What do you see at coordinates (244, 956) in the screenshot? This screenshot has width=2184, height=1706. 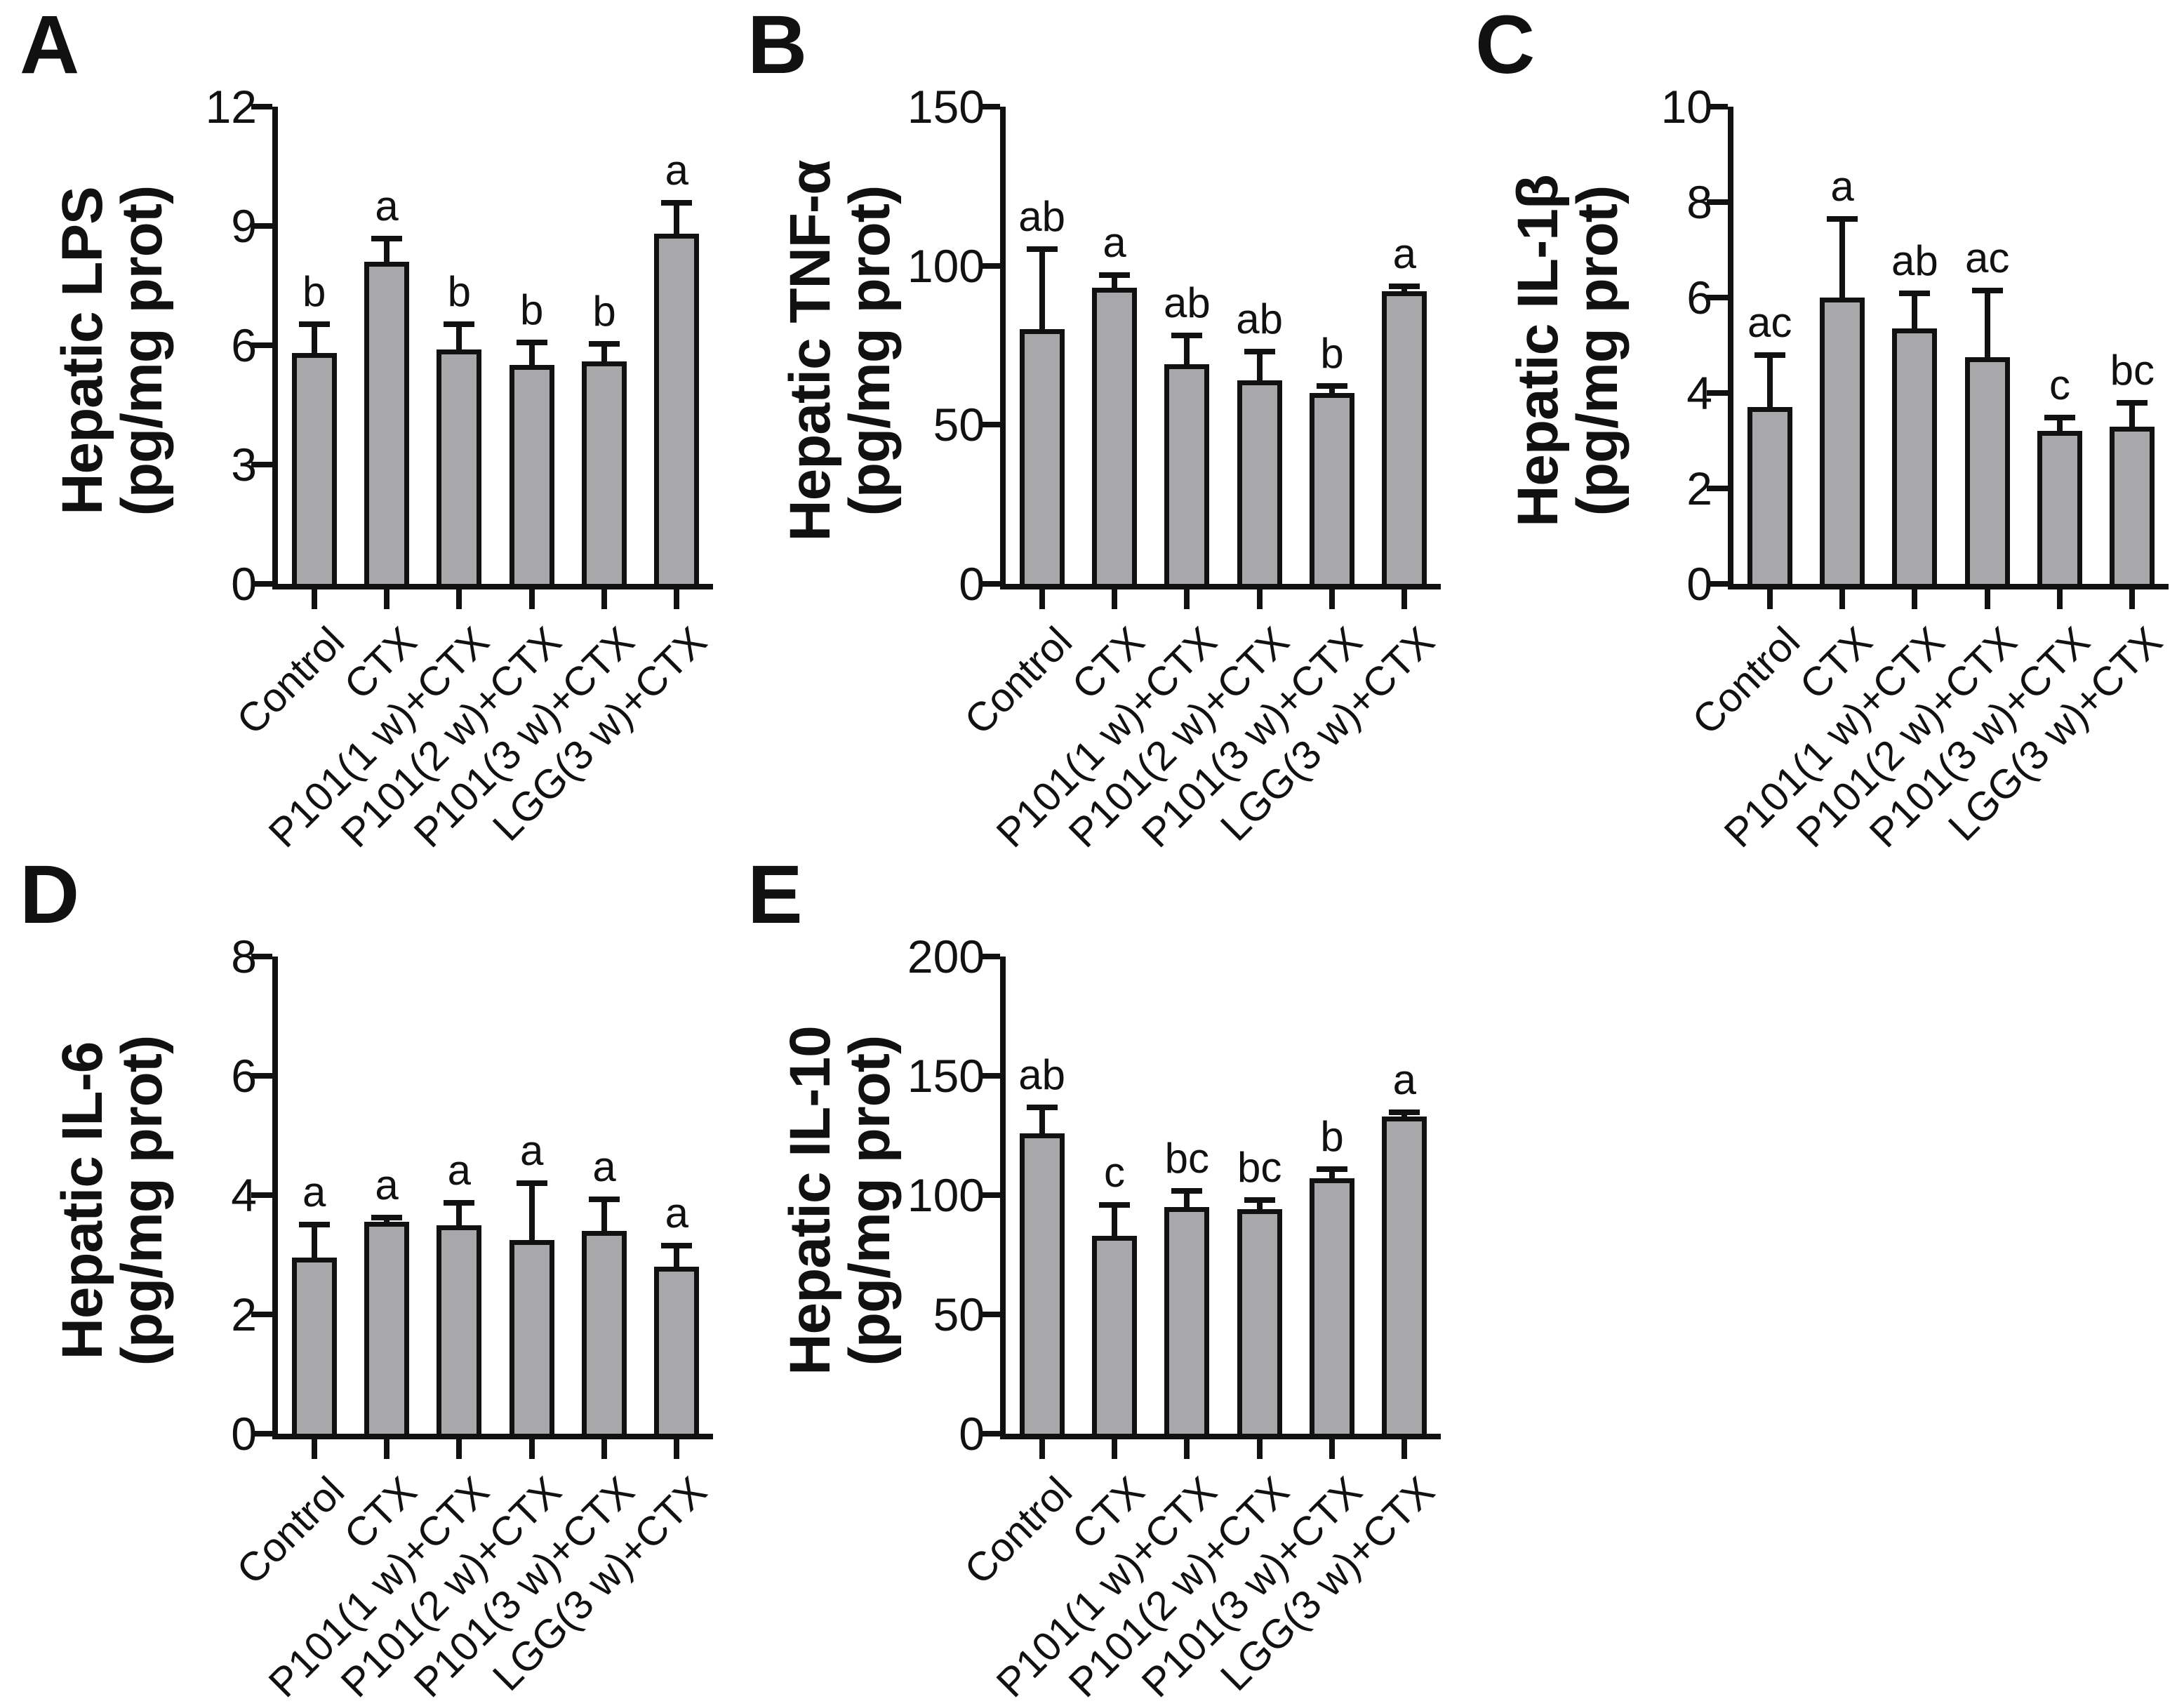 I see `y-tick-label: 8` at bounding box center [244, 956].